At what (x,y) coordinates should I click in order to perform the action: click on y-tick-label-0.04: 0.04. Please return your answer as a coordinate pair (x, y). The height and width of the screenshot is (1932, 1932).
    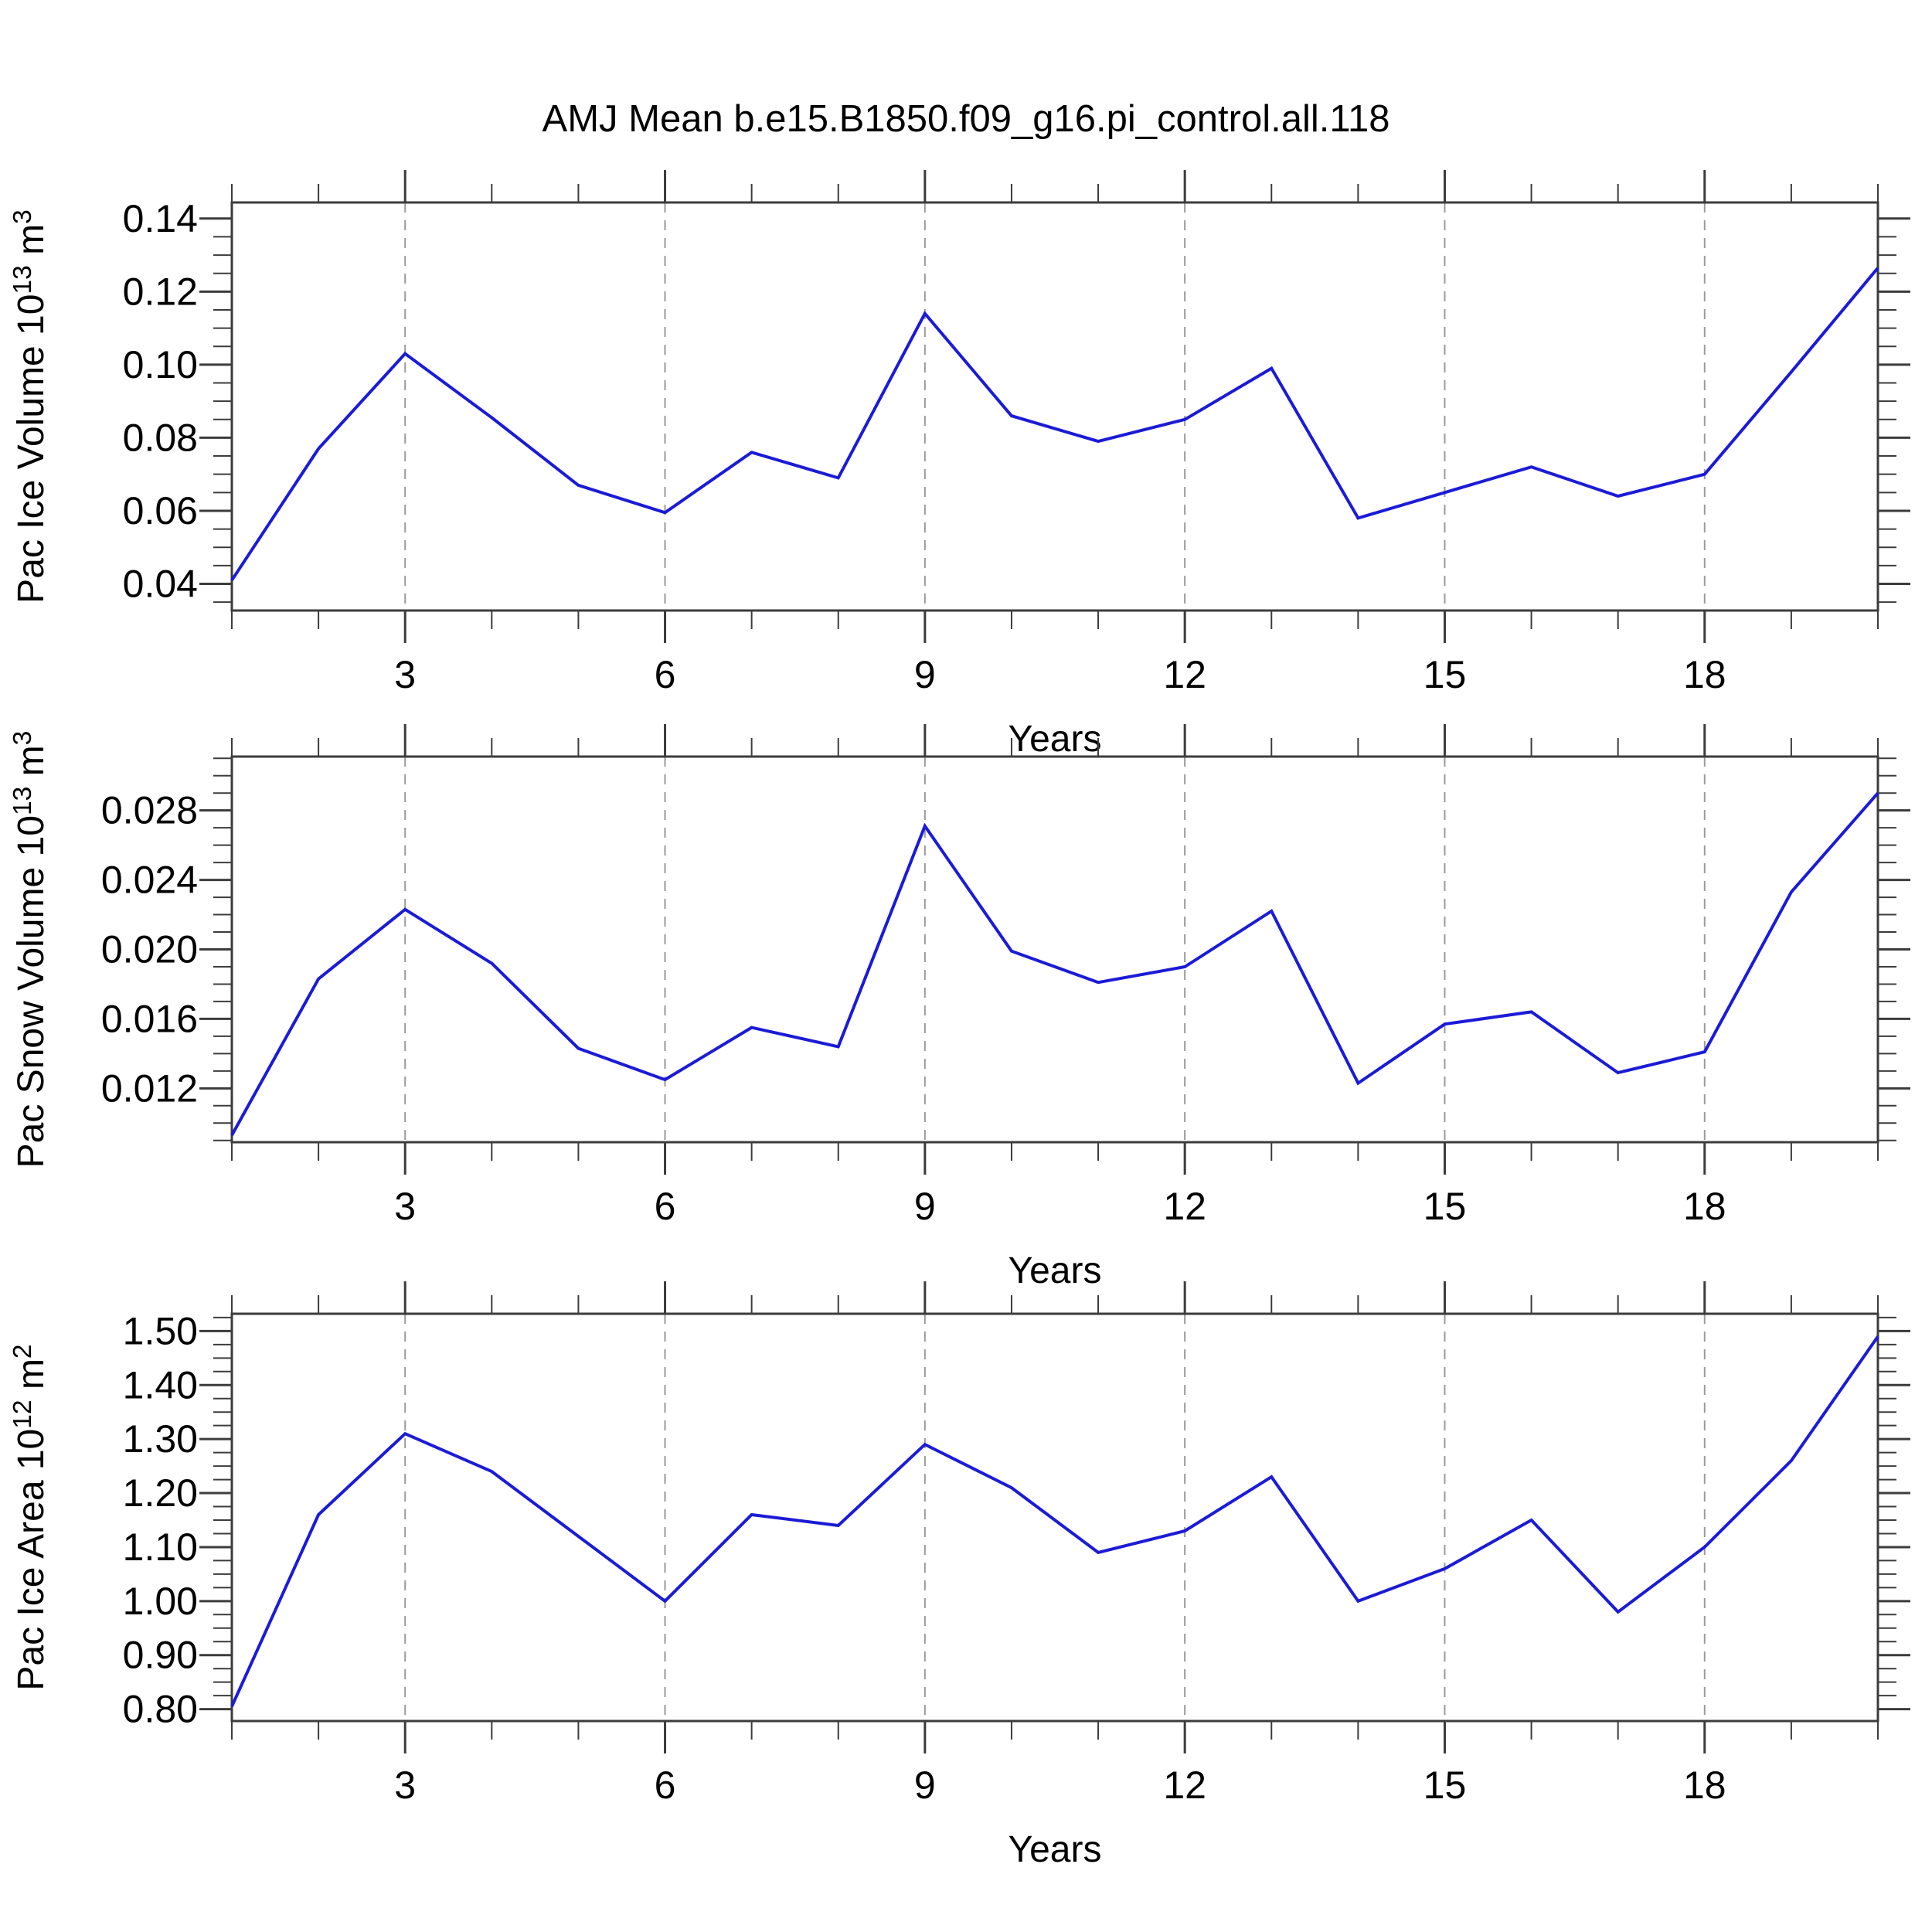
    Looking at the image, I should click on (160, 584).